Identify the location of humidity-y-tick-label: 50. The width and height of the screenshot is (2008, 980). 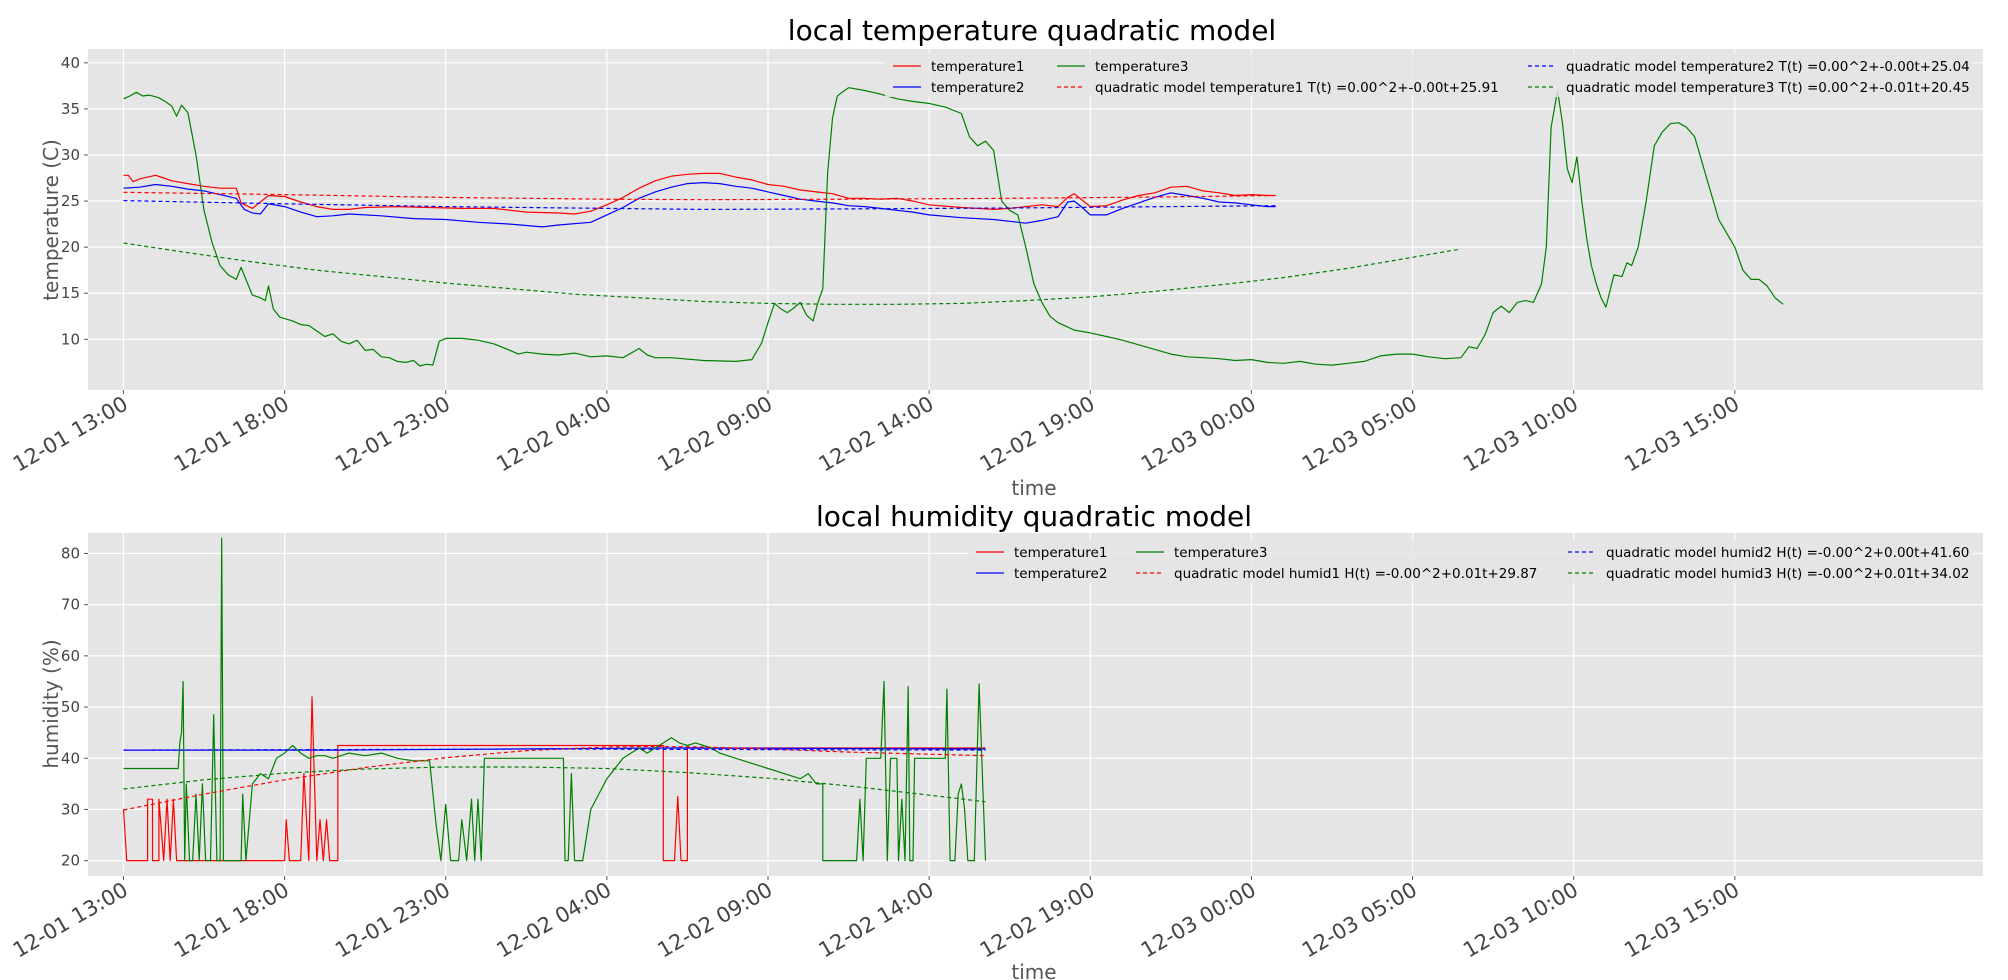
(70, 707).